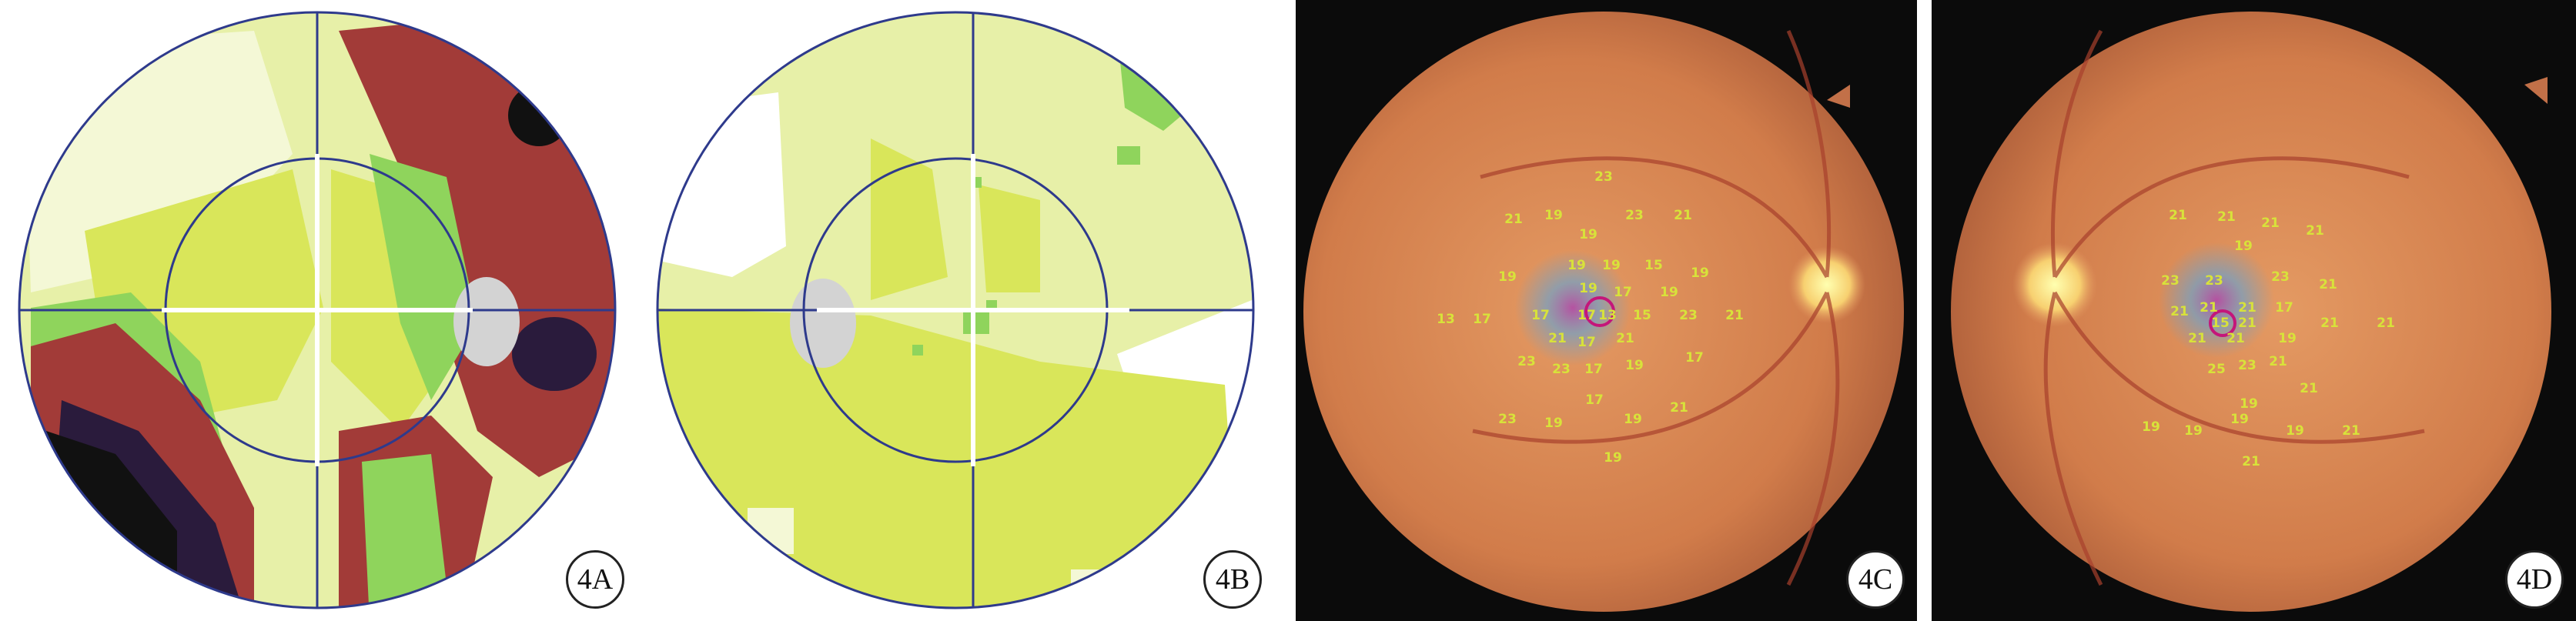 The height and width of the screenshot is (621, 2576). I want to click on panel-label-4a: 4A, so click(595, 580).